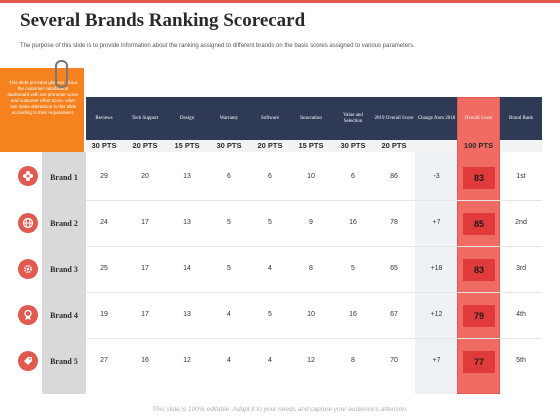 This screenshot has width=560, height=420. What do you see at coordinates (187, 145) in the screenshot?
I see `points-design: 15 PTS` at bounding box center [187, 145].